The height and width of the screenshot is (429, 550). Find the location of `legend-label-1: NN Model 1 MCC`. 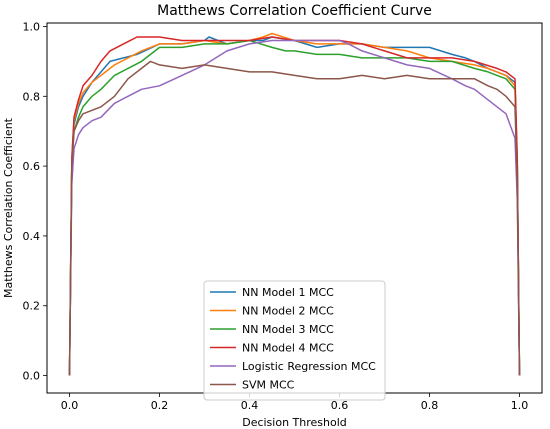

legend-label-1: NN Model 1 MCC is located at coordinates (288, 292).